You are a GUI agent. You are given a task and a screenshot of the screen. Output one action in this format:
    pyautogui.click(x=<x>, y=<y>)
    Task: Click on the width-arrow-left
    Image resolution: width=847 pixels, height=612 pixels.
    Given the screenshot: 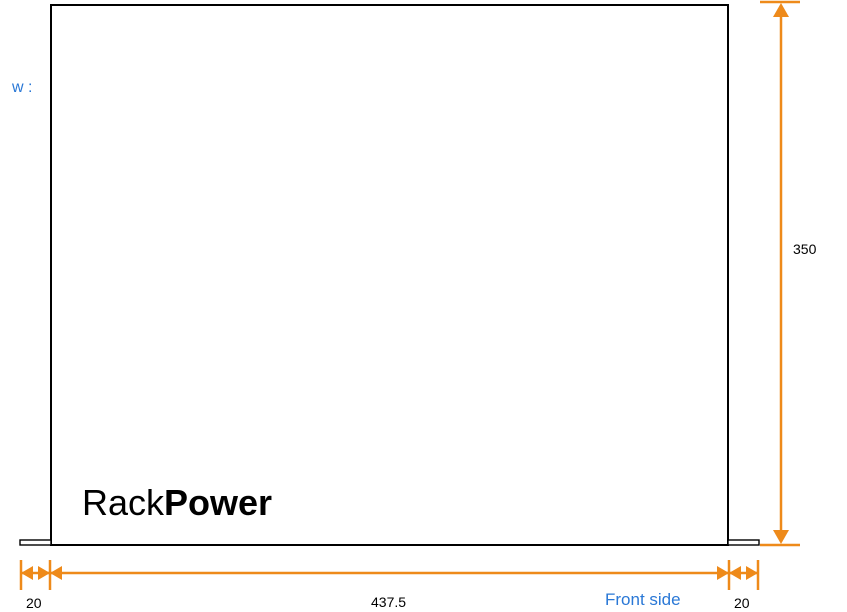 What is the action you would take?
    pyautogui.click(x=56, y=573)
    